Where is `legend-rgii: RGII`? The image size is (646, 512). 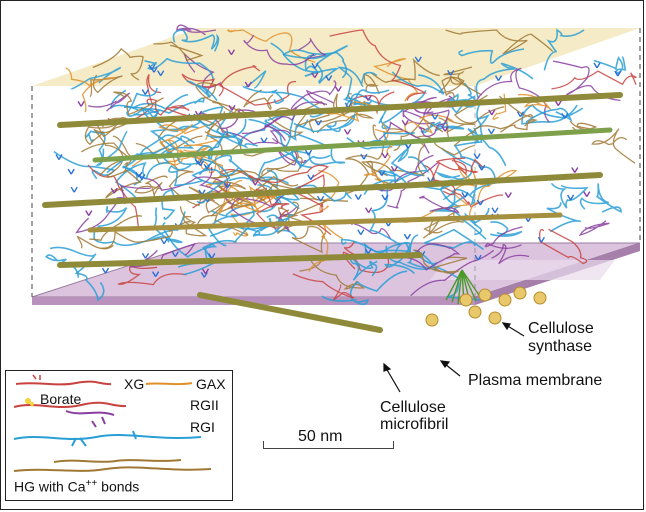
legend-rgii: RGII is located at coordinates (204, 405).